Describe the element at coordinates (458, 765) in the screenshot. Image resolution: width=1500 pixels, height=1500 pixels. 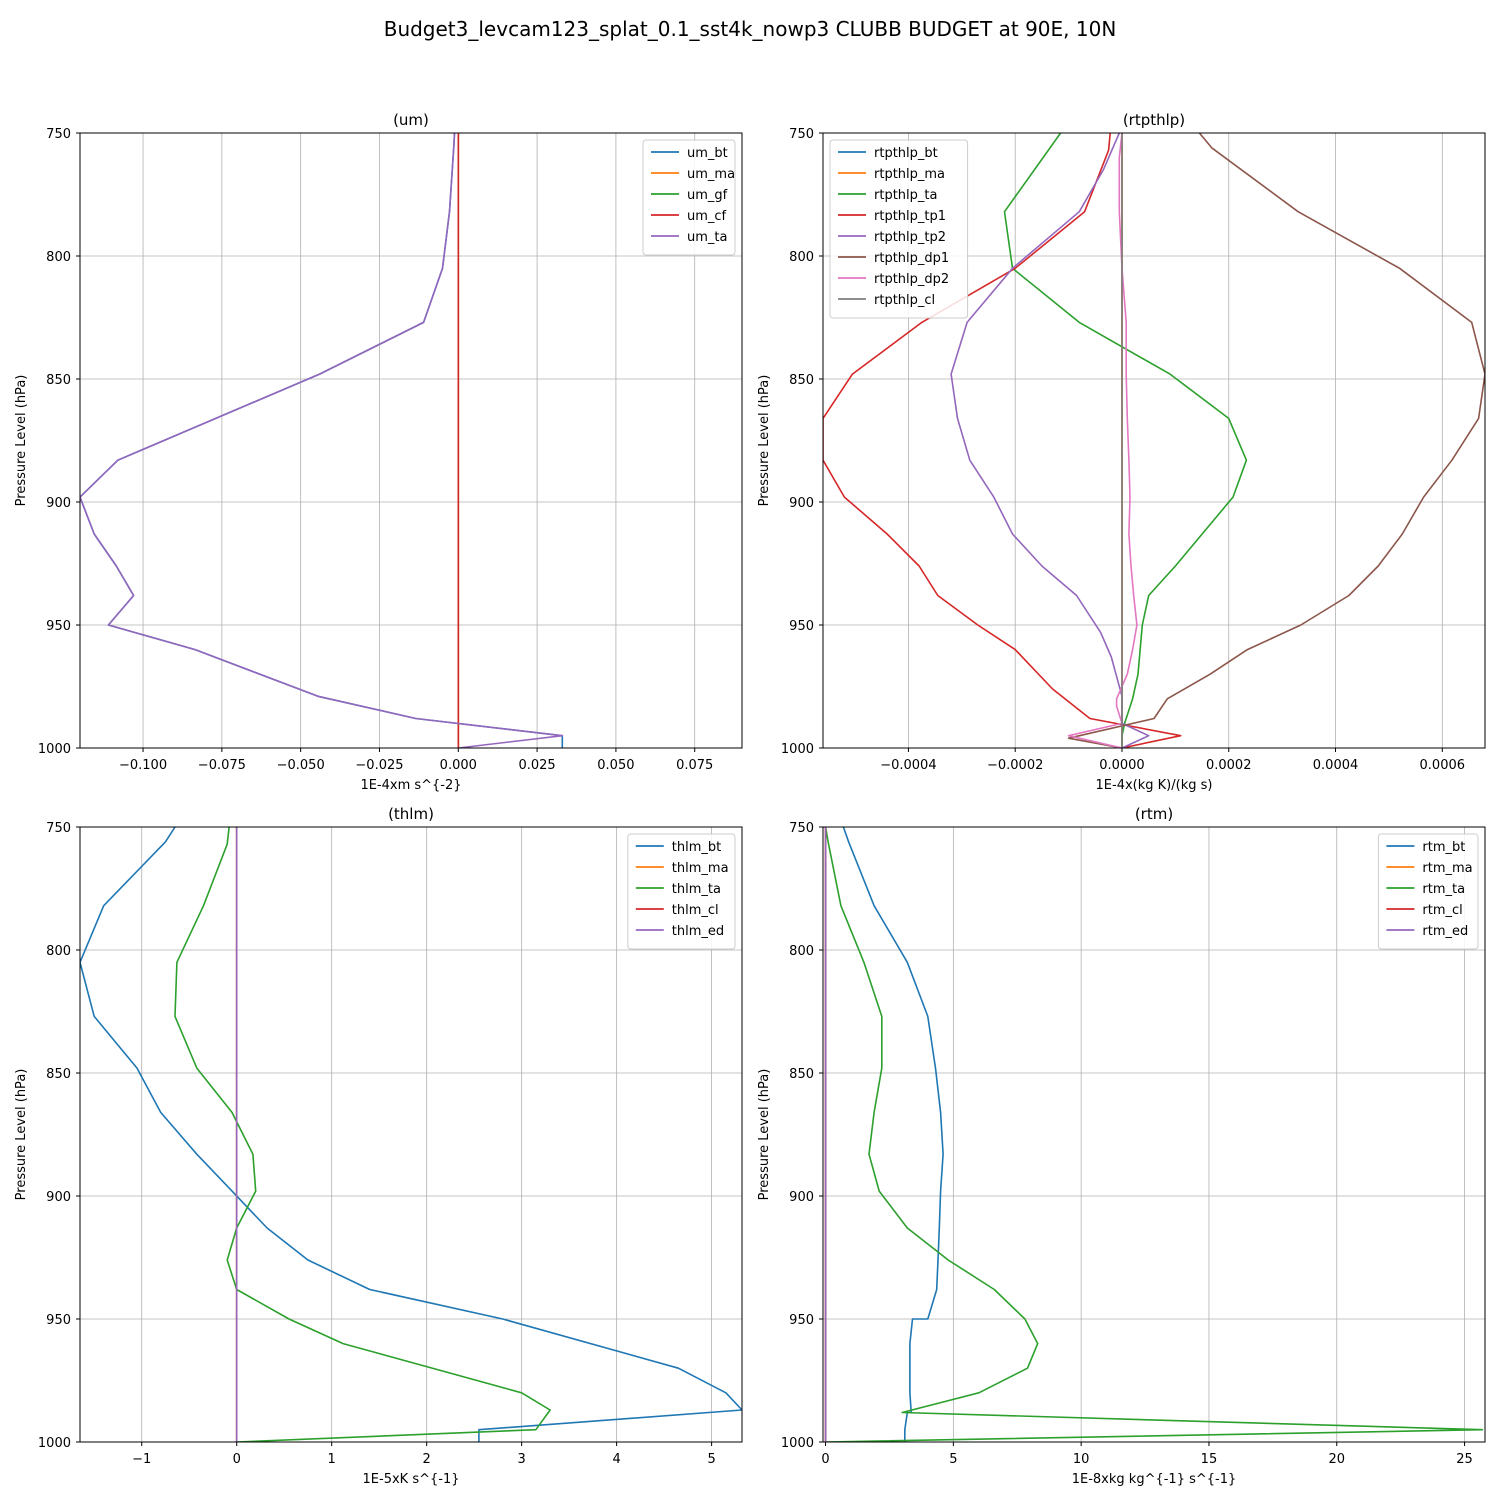
I see `panel-0-xtick-label-4: 0.000` at that location.